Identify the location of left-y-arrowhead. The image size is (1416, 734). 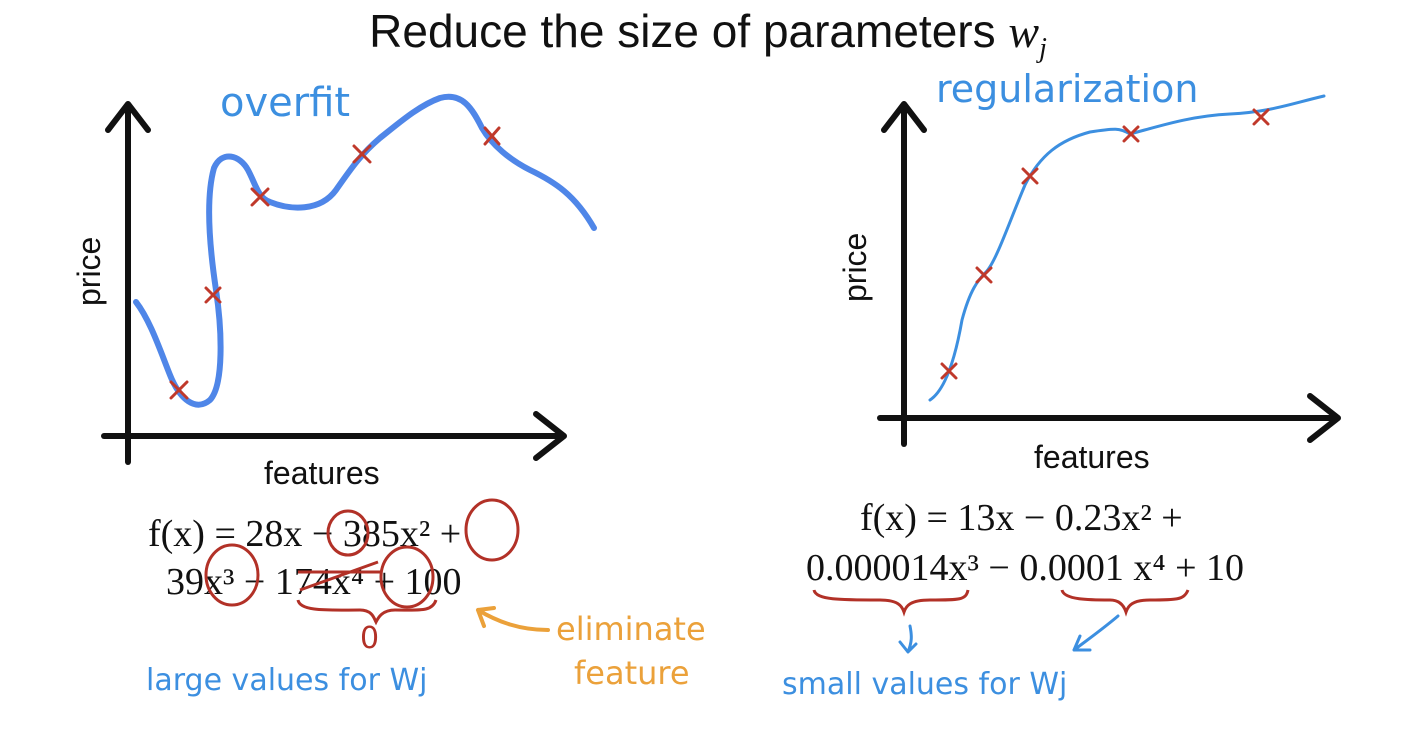
(128, 117).